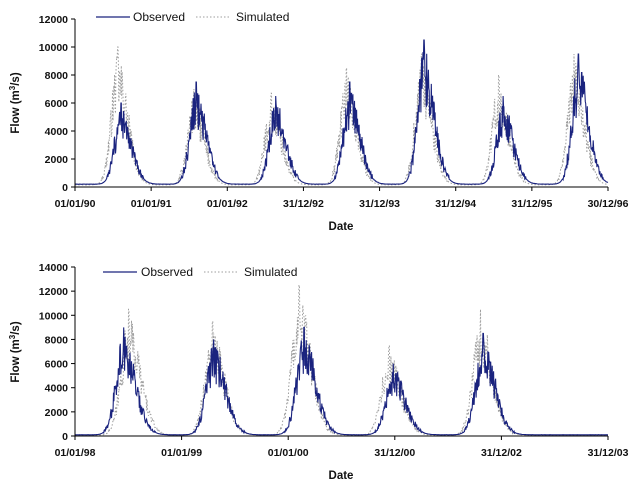 The image size is (633, 485). What do you see at coordinates (288, 453) in the screenshot?
I see `x-tick-label: 01/01/00` at bounding box center [288, 453].